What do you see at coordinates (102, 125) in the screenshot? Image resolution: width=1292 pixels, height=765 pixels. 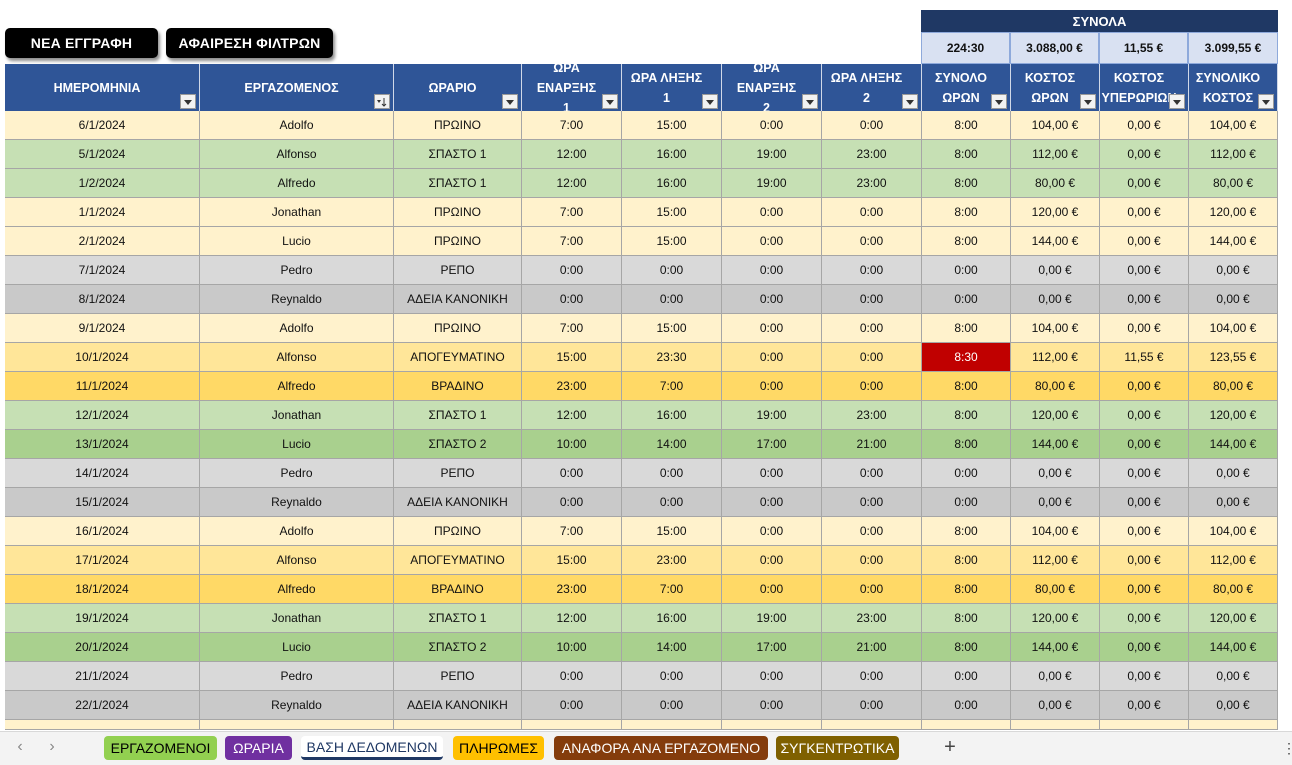 I see `cell-date: 6/1/2024` at bounding box center [102, 125].